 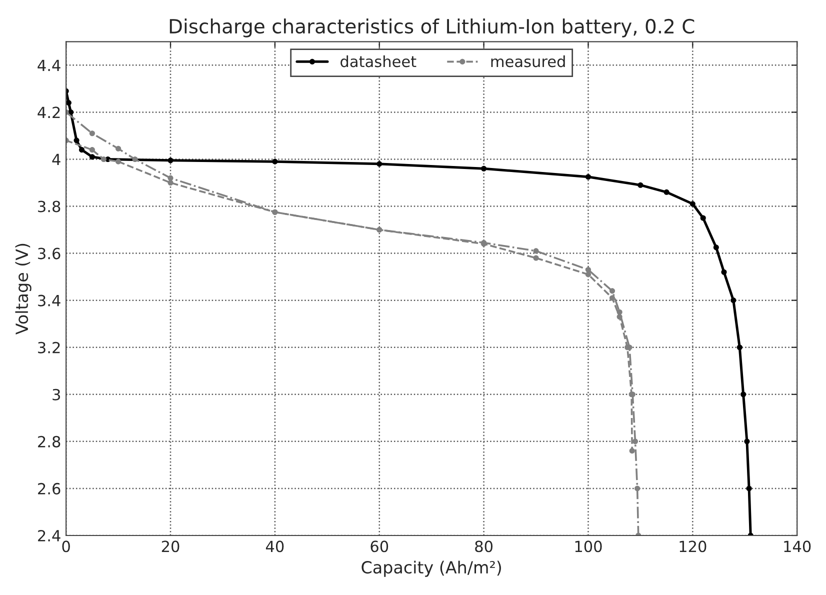 I want to click on y-tick-label: 4, so click(x=56, y=160).